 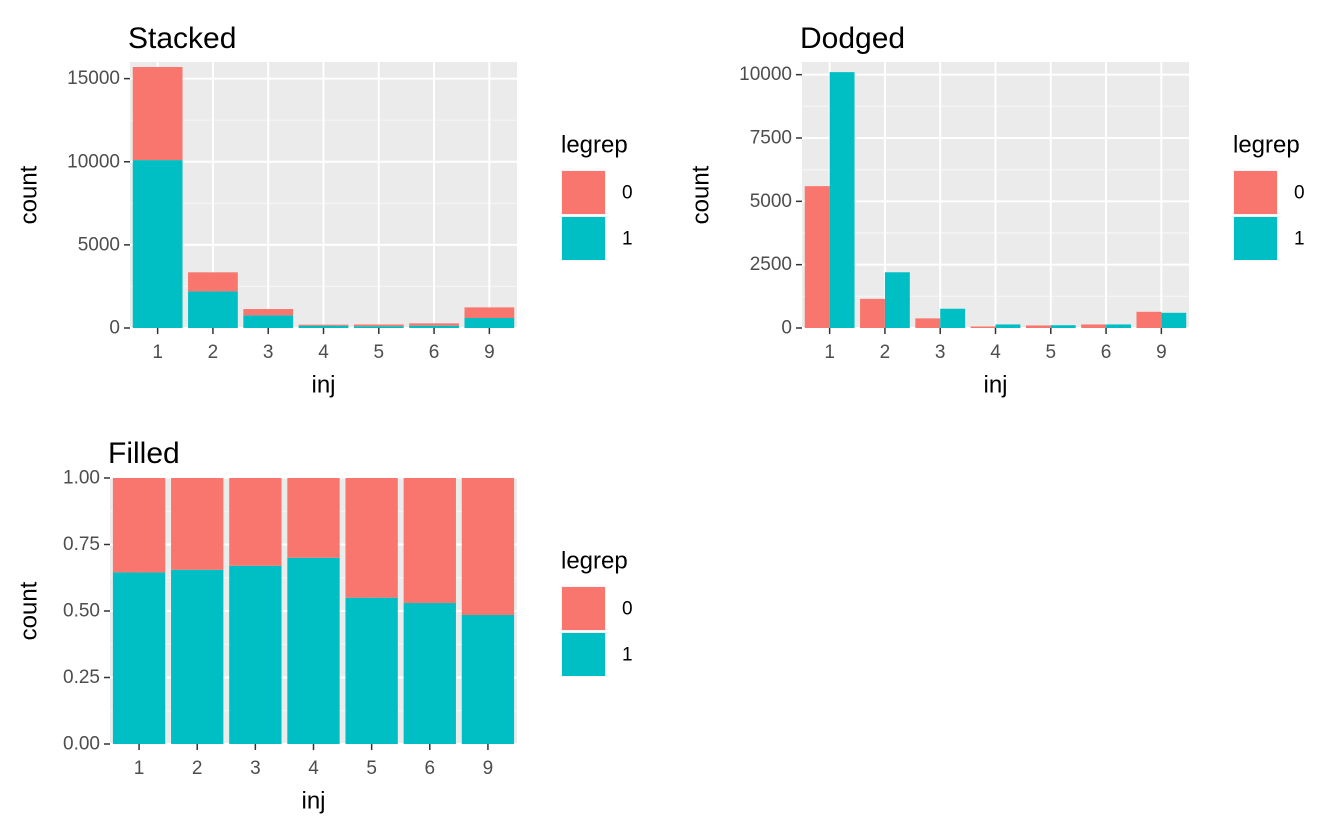 What do you see at coordinates (182, 38) in the screenshot?
I see `chart-title: Stacked` at bounding box center [182, 38].